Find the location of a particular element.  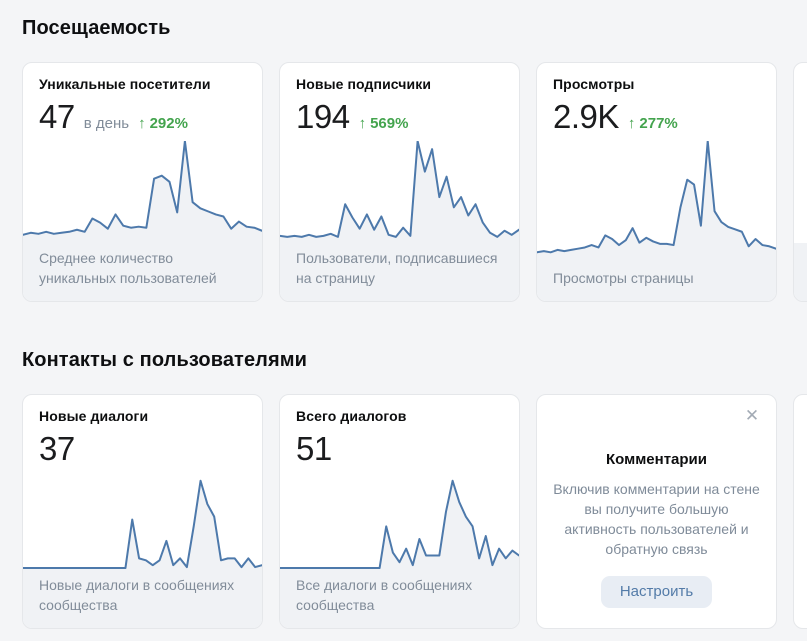

sparkline-total-dialogs is located at coordinates (399, 521).